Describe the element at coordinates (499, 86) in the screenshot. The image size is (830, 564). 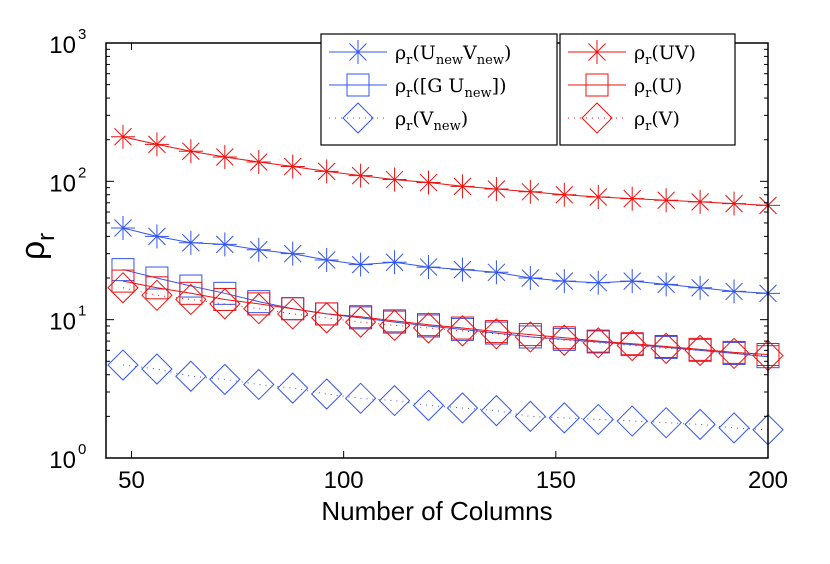
I see `legend-label-part: ])` at that location.